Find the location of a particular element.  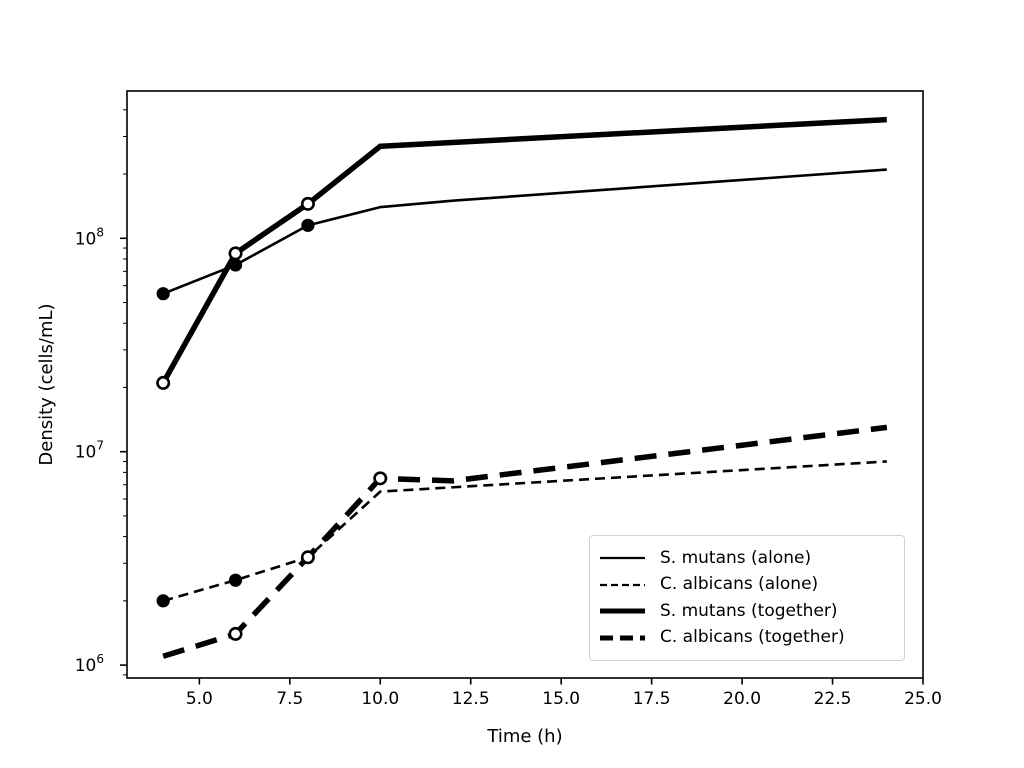

legend-label: S. mutans (alone) is located at coordinates (736, 557).